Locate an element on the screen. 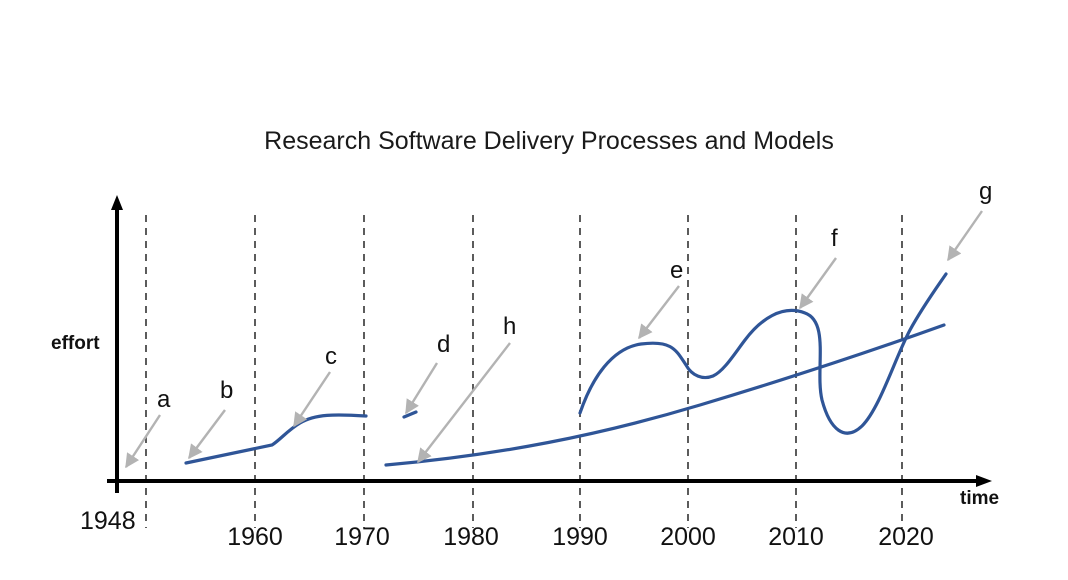 The image size is (1068, 580). arrow-g is located at coordinates (965, 236).